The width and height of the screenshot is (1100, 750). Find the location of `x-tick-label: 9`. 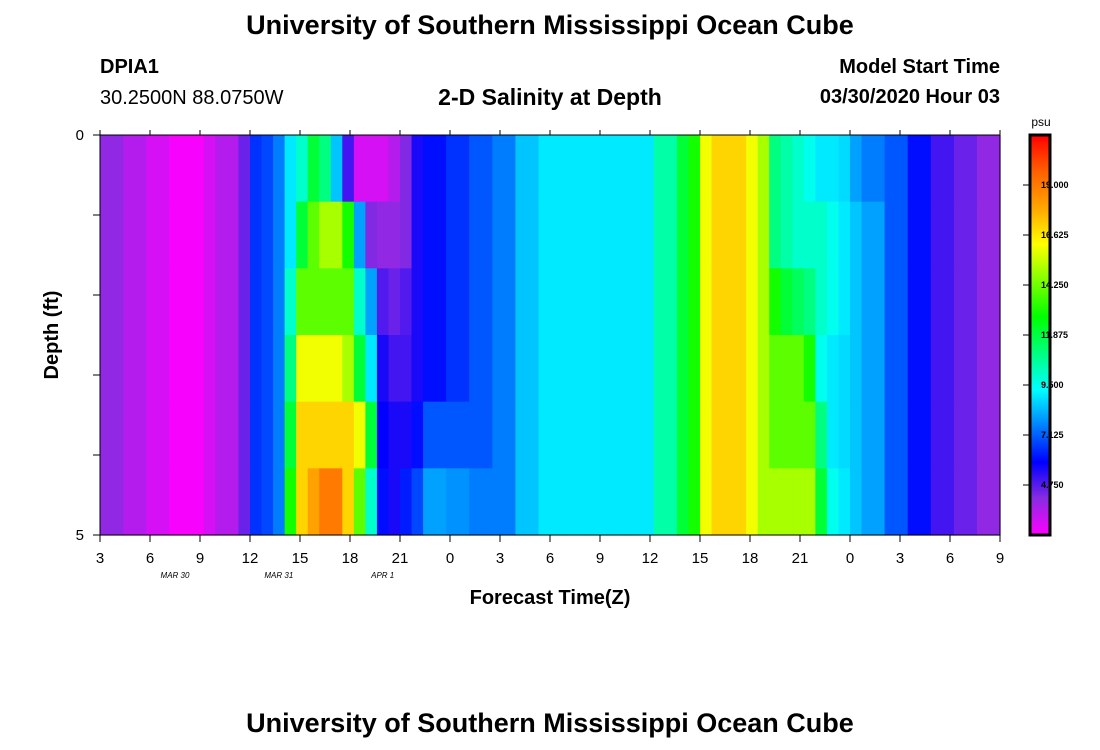

x-tick-label: 9 is located at coordinates (1000, 558).